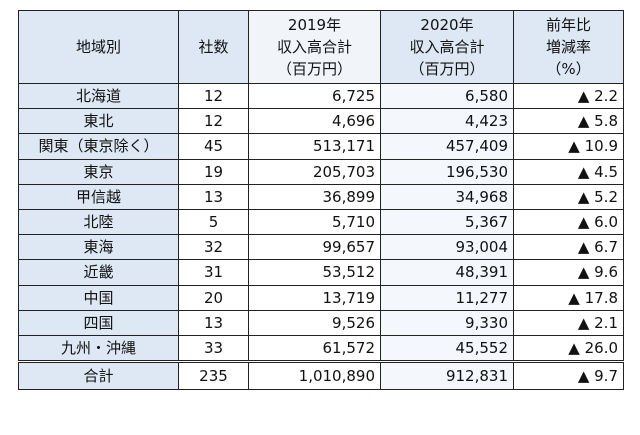 This screenshot has height=435, width=640. I want to click on change-cell: ▲ 2.1, so click(568, 322).